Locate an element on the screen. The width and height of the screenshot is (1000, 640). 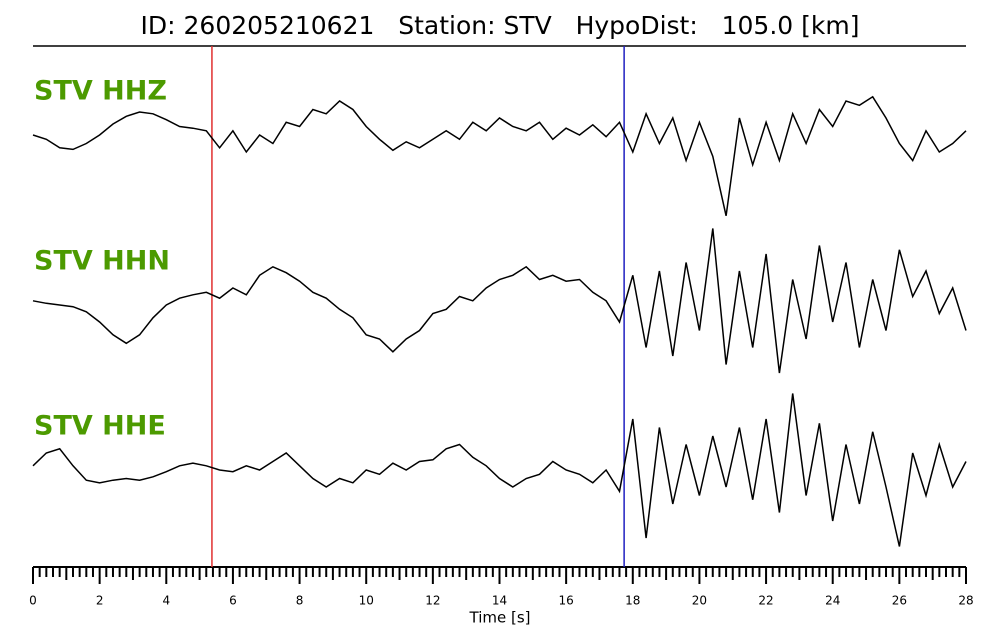
x-tick-label: 18 is located at coordinates (632, 601).